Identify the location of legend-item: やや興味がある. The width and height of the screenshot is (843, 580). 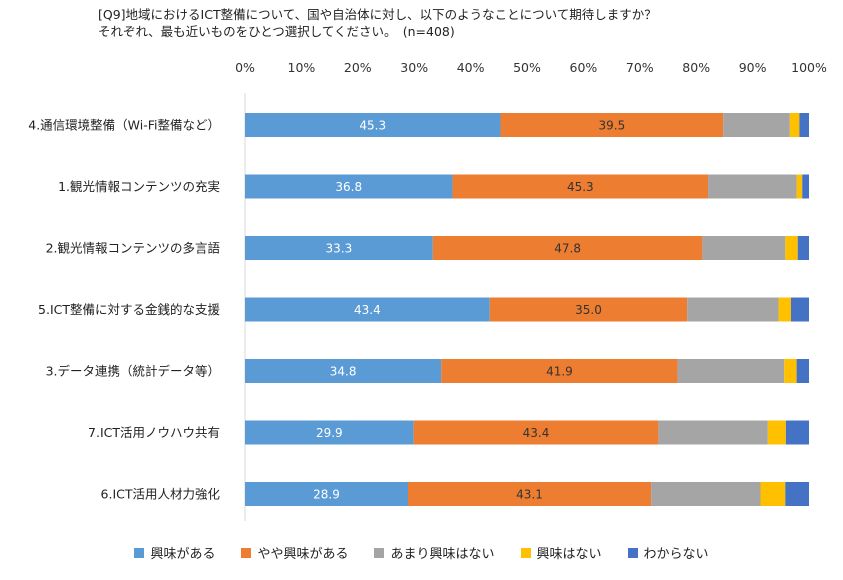
(294, 552).